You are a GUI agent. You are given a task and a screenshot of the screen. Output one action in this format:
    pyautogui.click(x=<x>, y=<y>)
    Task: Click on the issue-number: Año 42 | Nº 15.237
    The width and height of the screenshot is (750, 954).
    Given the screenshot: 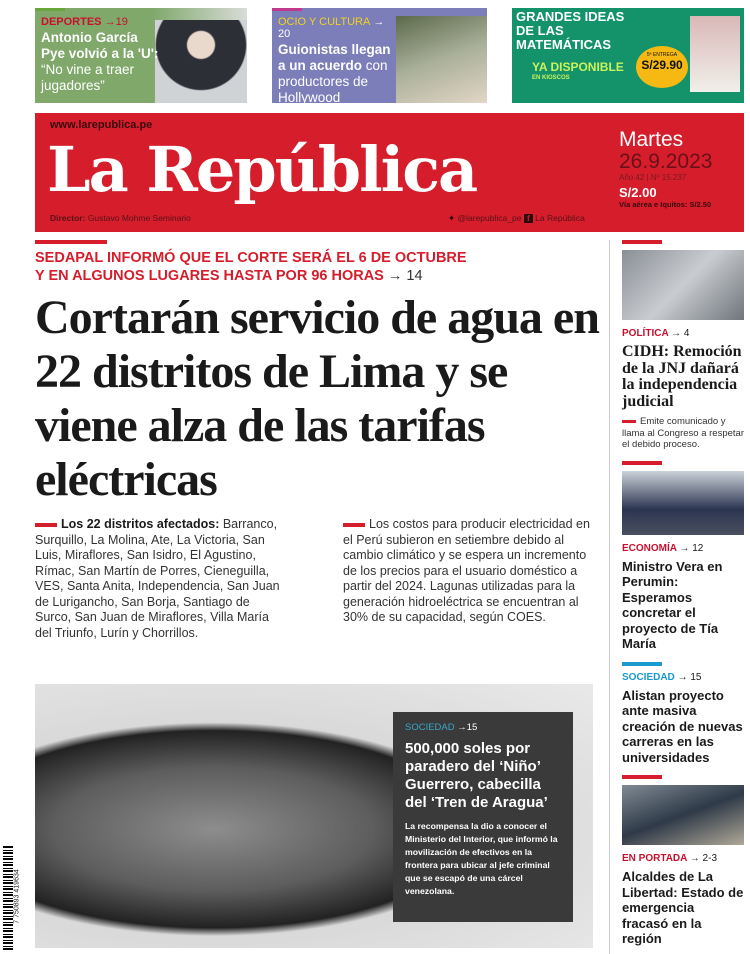 What is the action you would take?
    pyautogui.click(x=653, y=177)
    